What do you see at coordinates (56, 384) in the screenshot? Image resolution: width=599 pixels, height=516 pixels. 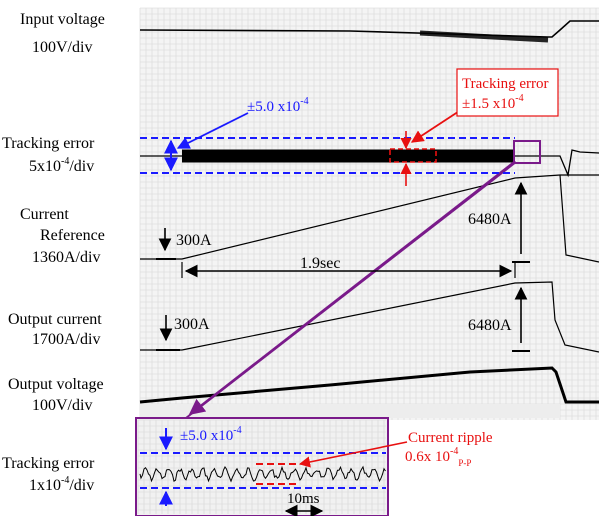 I see `label-output-voltage: Output voltage` at bounding box center [56, 384].